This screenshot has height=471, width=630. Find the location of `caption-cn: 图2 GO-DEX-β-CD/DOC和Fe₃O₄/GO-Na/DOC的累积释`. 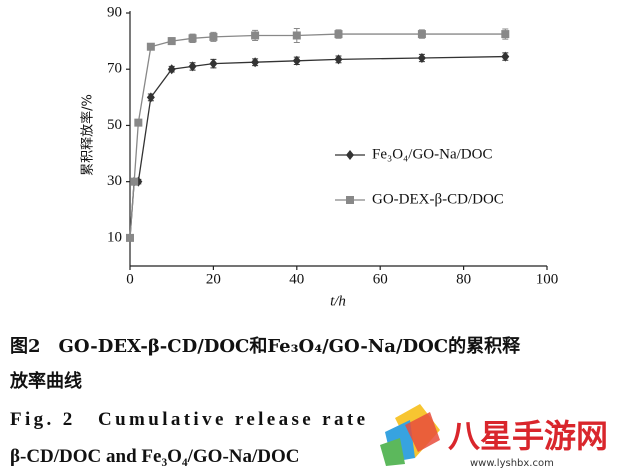

caption-cn: 图2 GO-DEX-β-CD/DOC和Fe₃O₄/GO-Na/DOC的累积释 is located at coordinates (265, 346).